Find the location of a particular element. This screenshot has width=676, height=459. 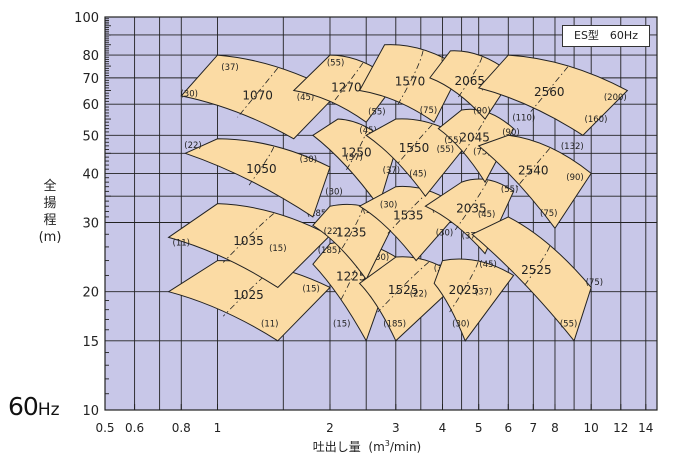

zone-label: 2045 is located at coordinates (474, 137).